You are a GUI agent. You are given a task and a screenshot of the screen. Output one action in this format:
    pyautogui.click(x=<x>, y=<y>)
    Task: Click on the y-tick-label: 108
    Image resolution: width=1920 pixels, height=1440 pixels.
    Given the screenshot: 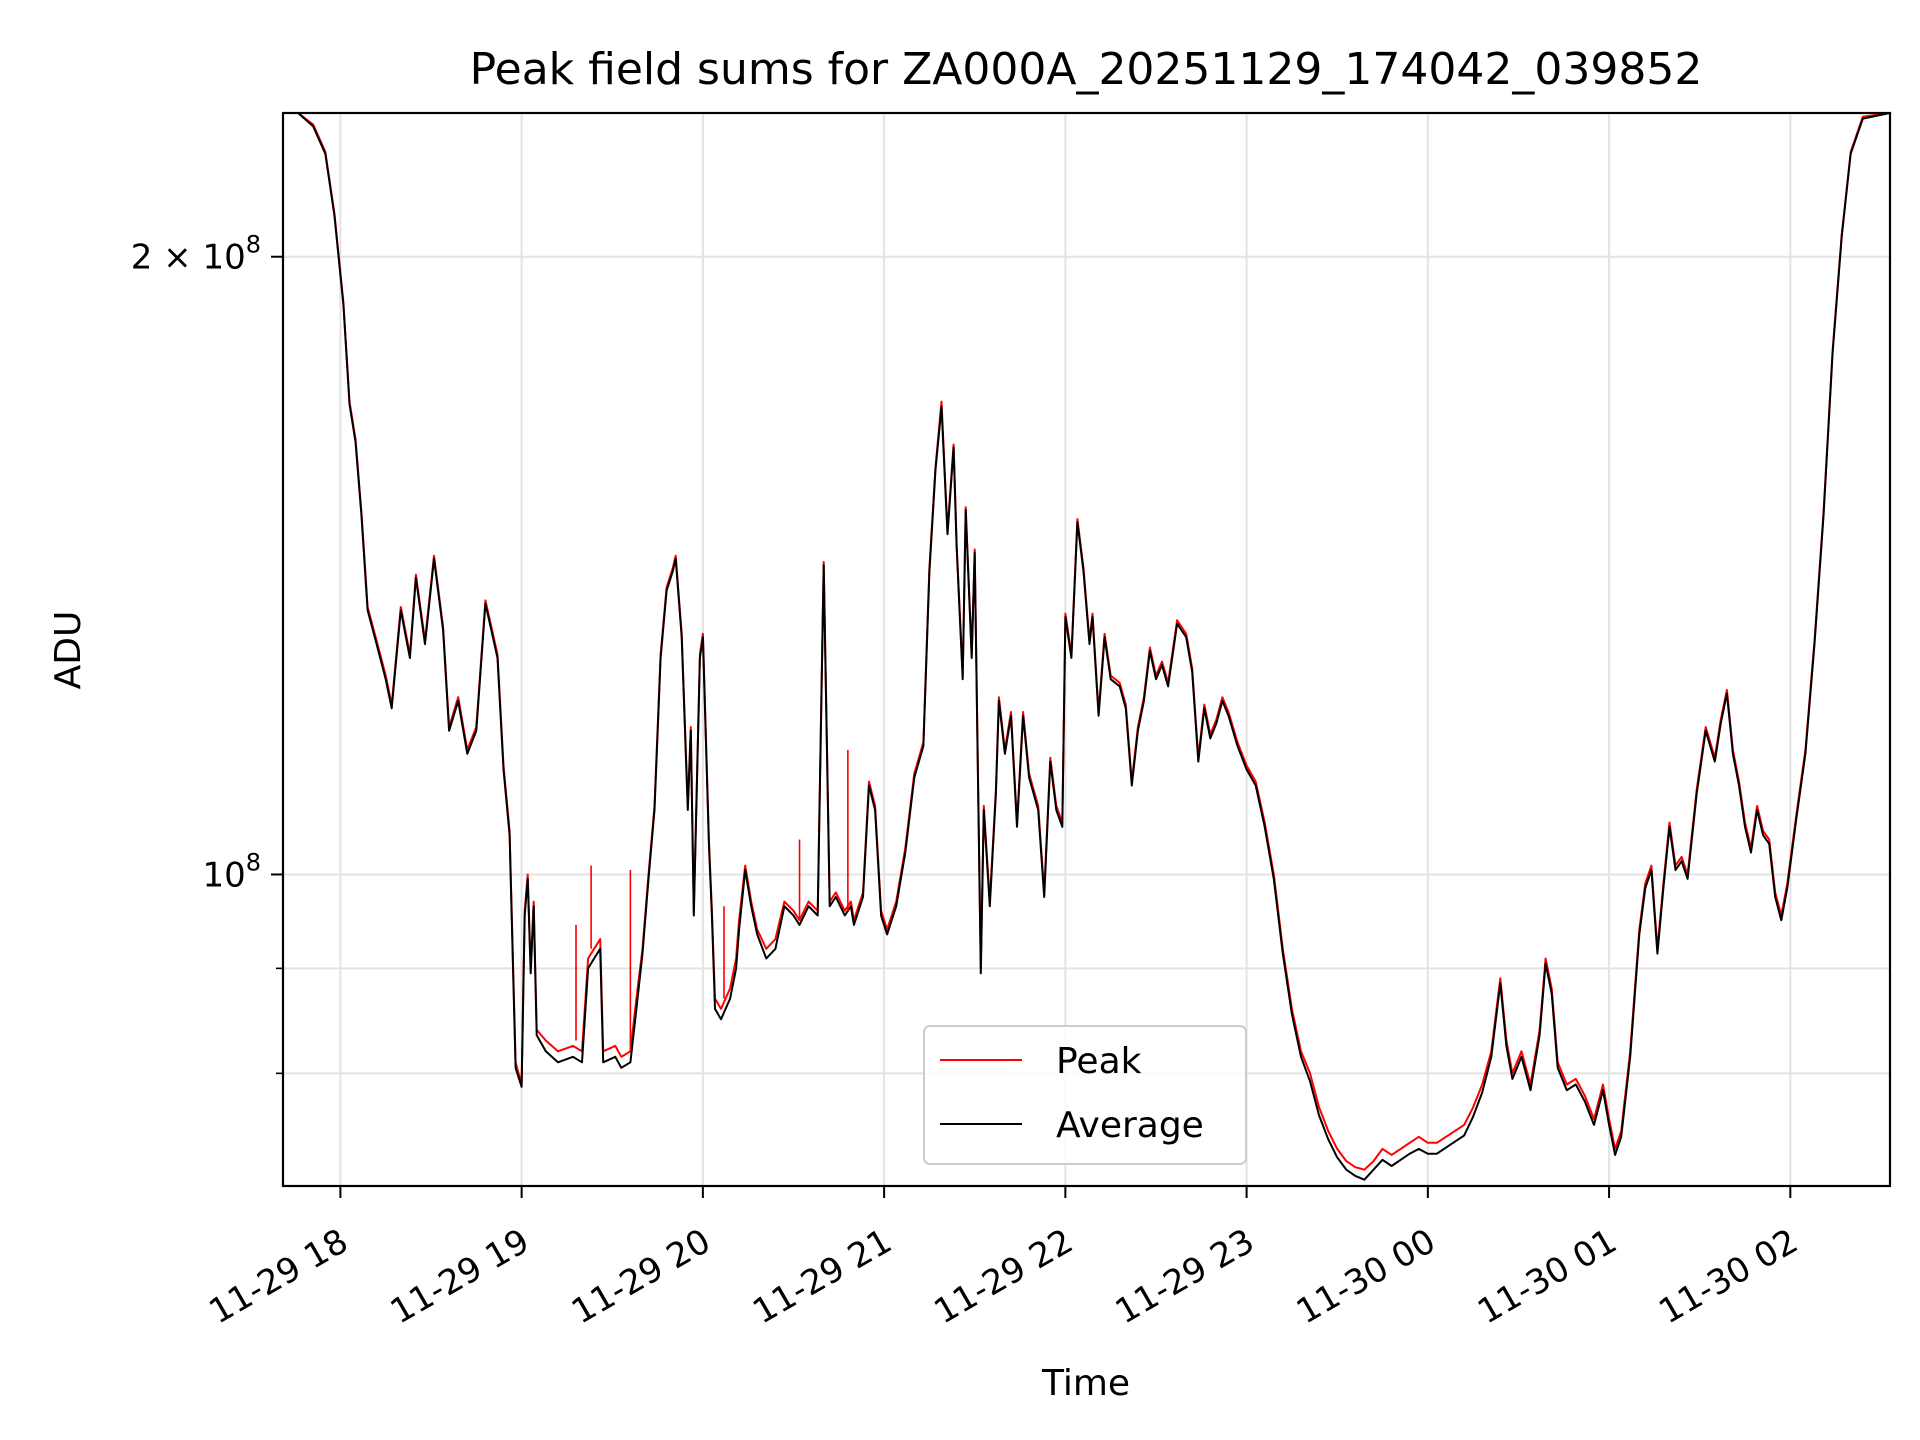 What is the action you would take?
    pyautogui.click(x=231, y=871)
    